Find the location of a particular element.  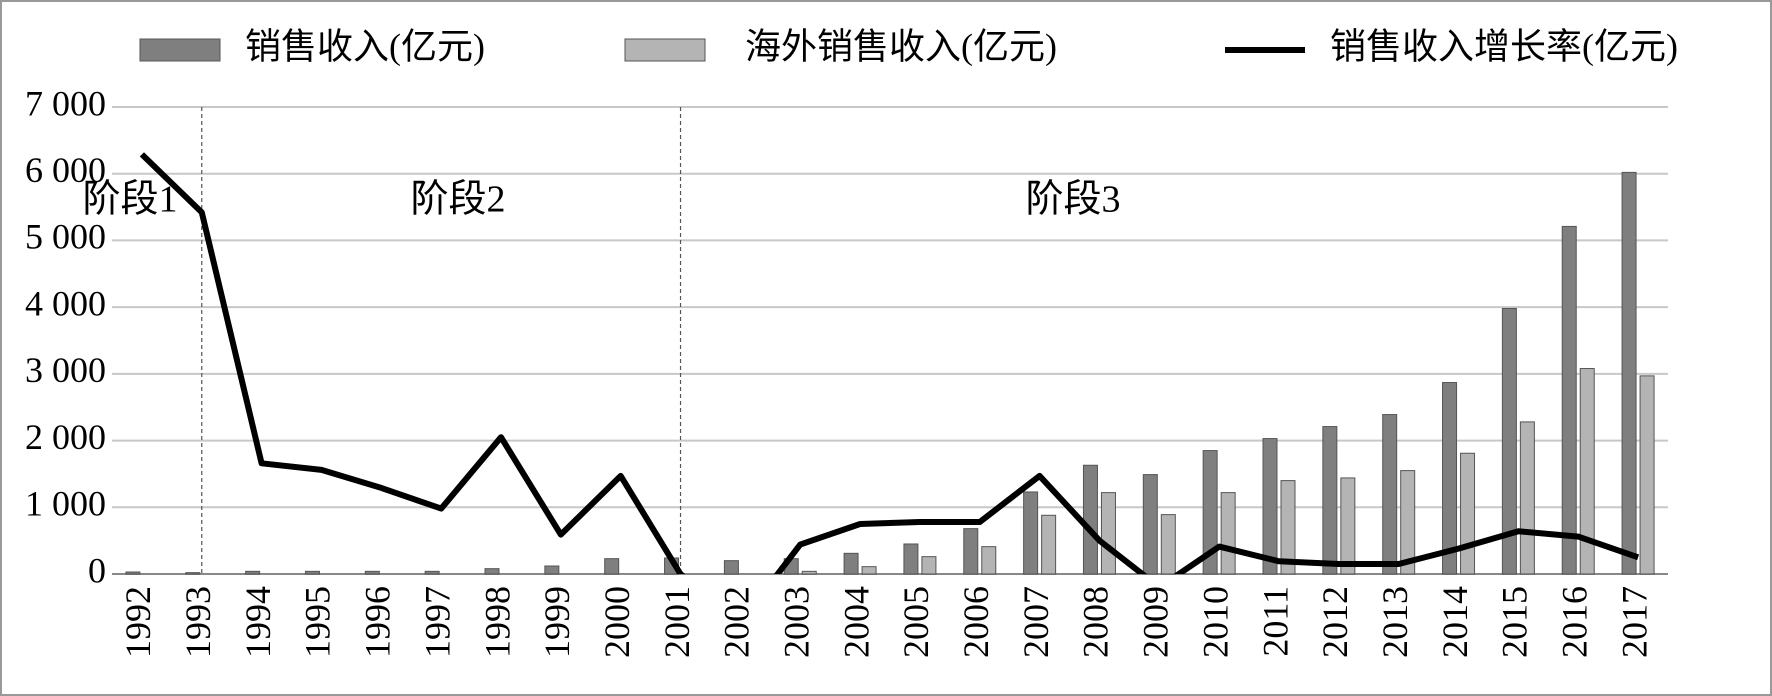

x-tick-label: 1994 is located at coordinates (258, 622).